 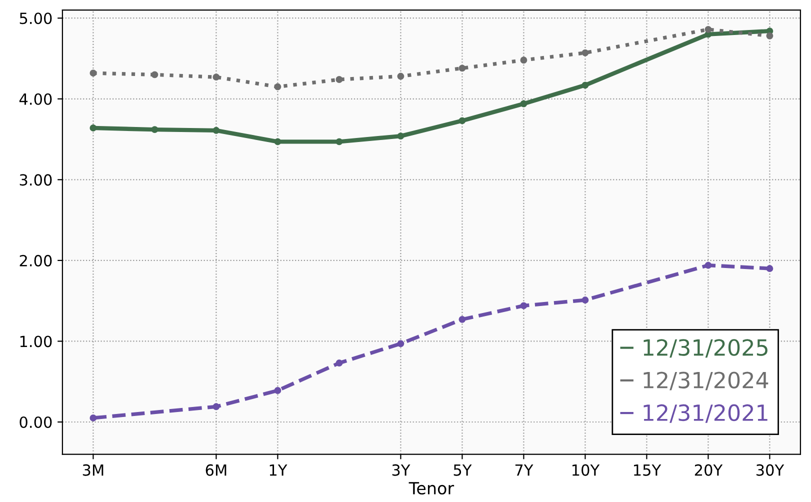 What do you see at coordinates (36, 342) in the screenshot?
I see `y-tick-label: 1.00` at bounding box center [36, 342].